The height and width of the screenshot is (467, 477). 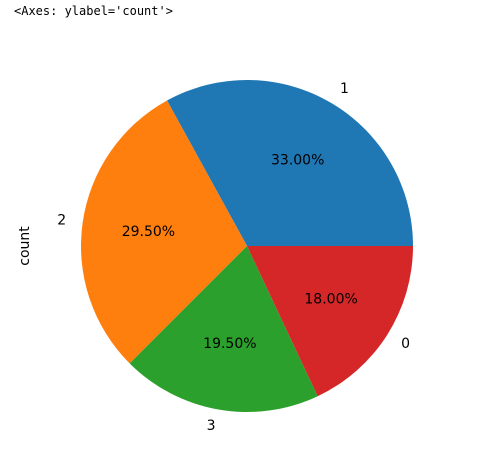 I want to click on slice-label: 3, so click(x=211, y=426).